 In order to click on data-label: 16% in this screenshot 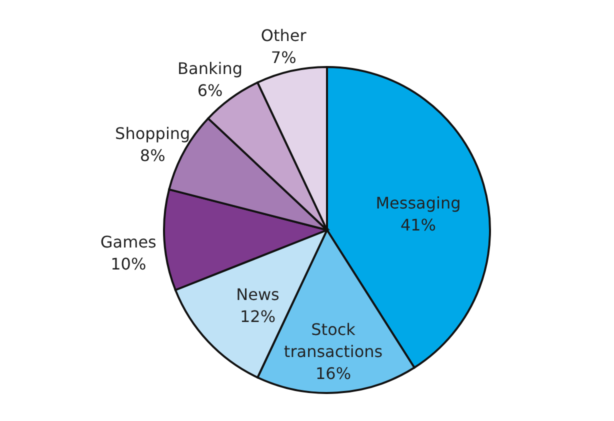, I will do `click(334, 373)`.